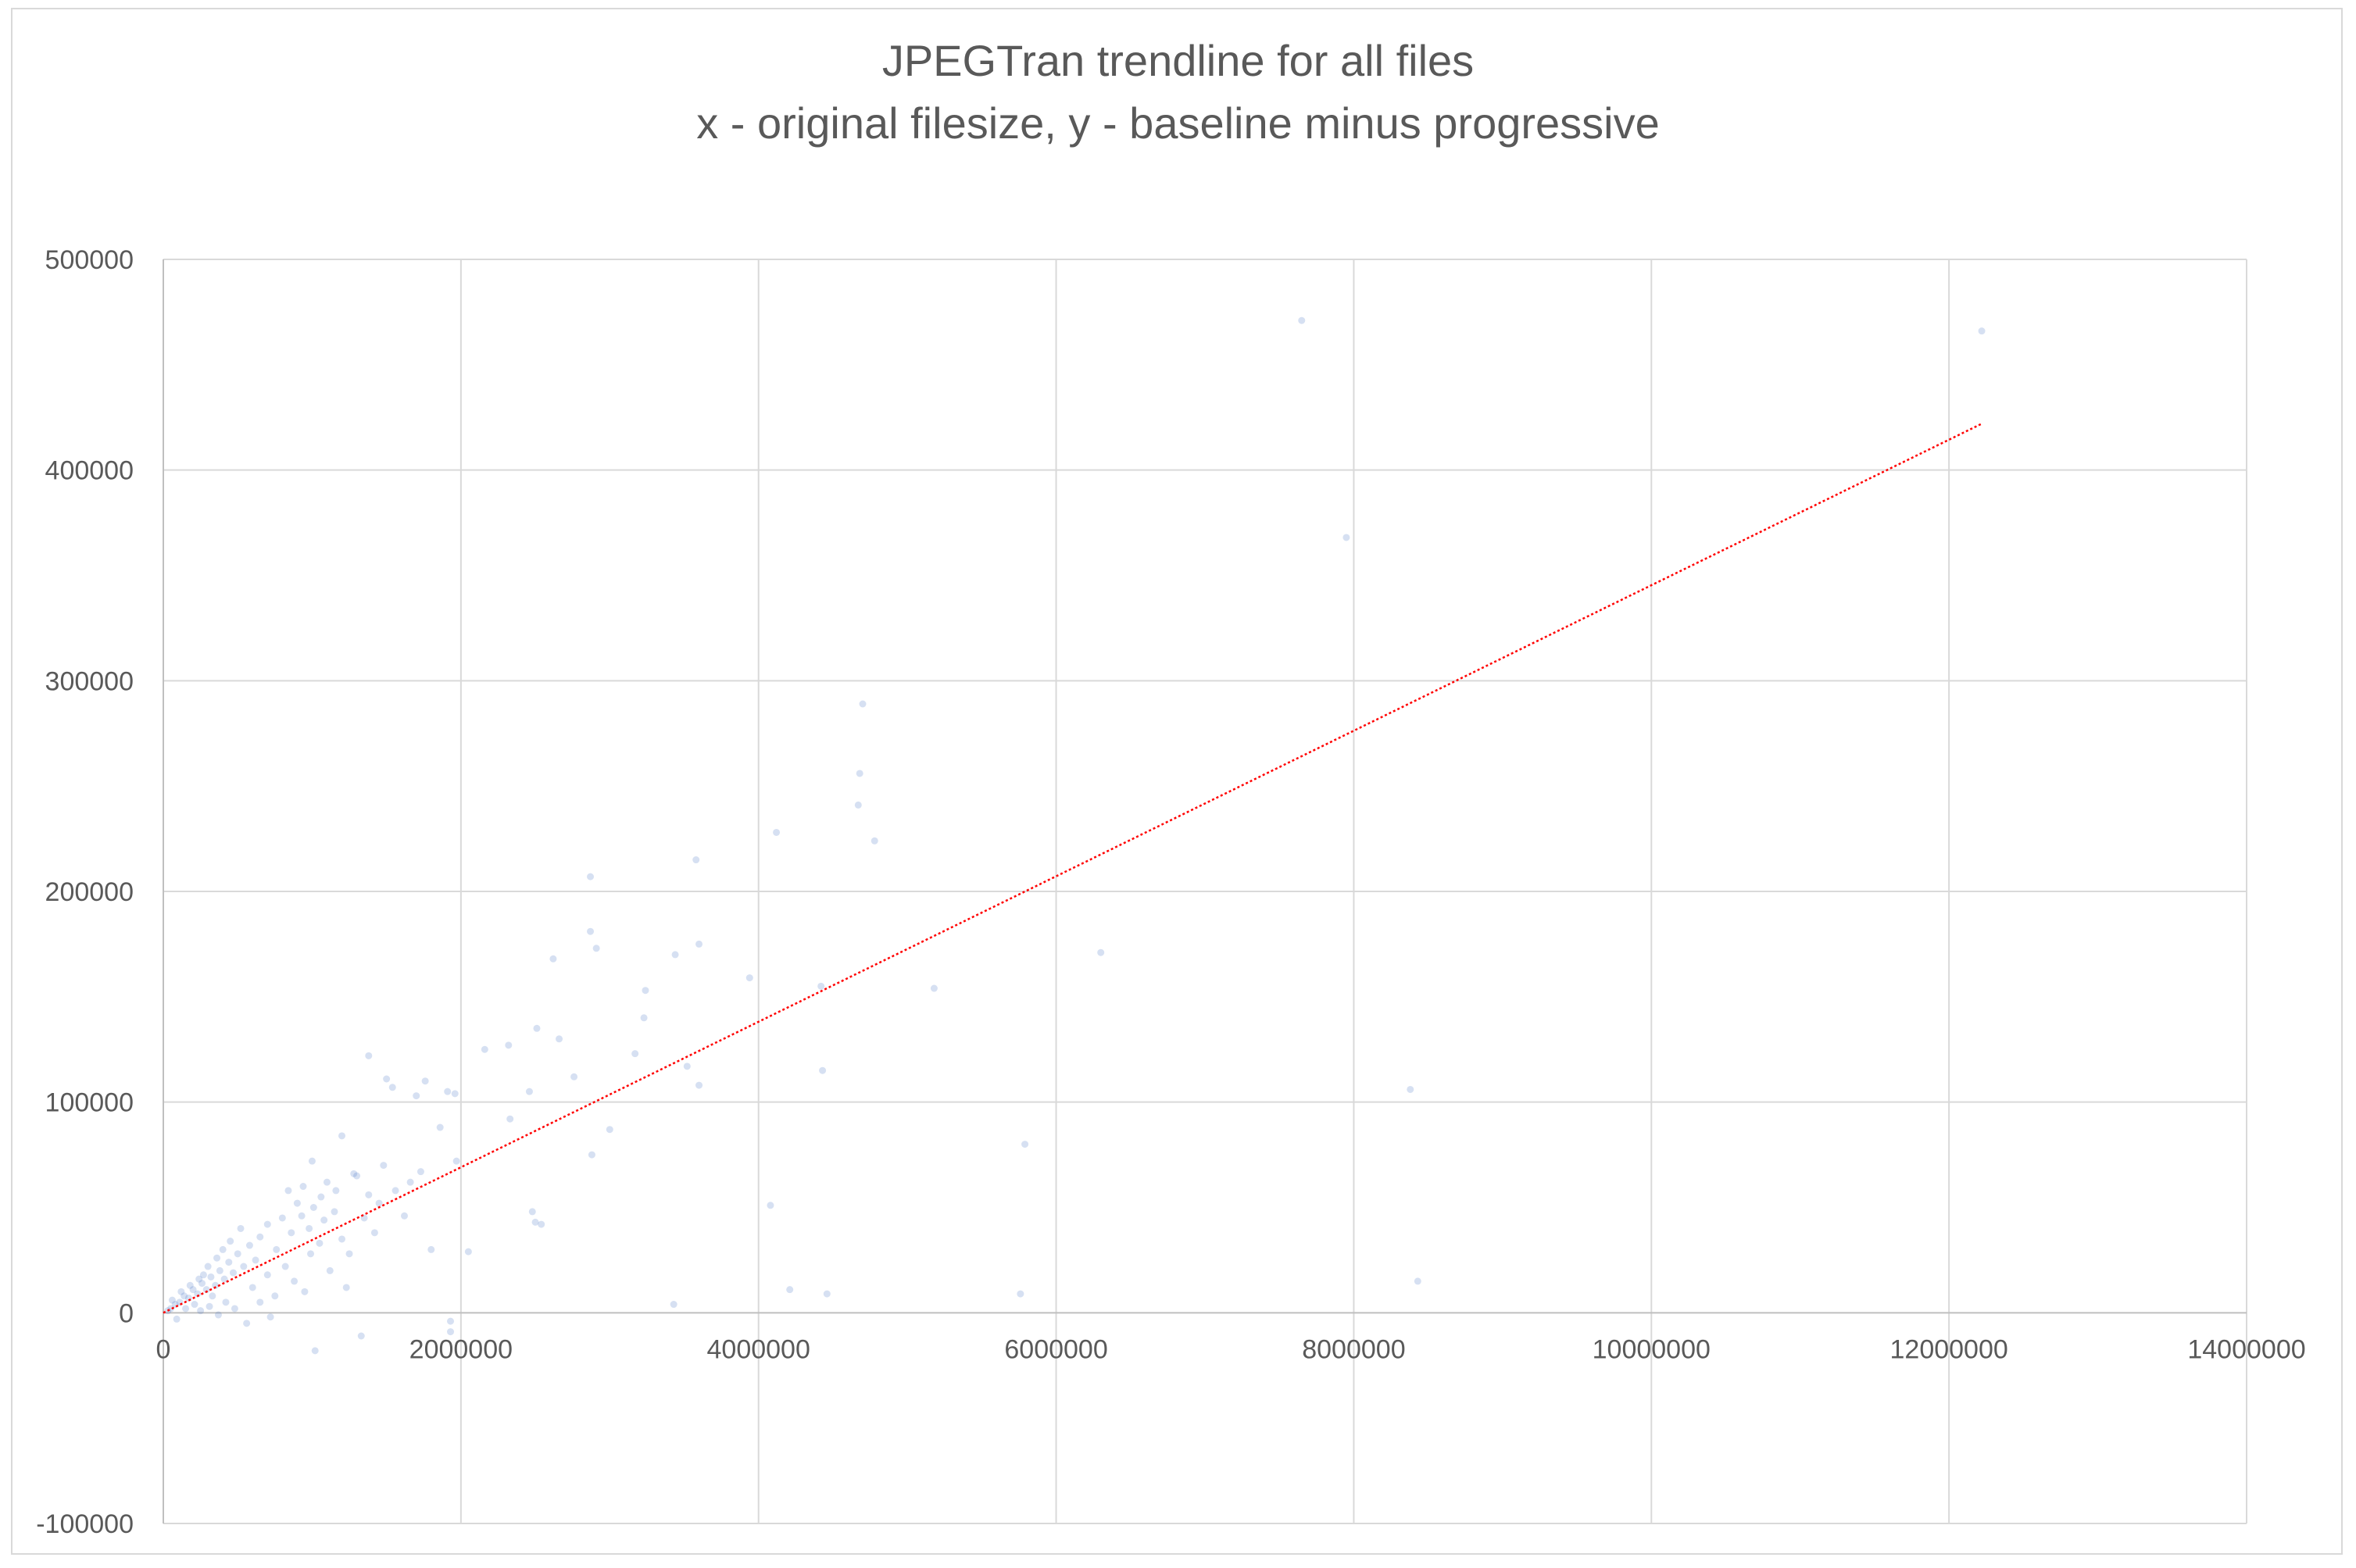 Image resolution: width=2356 pixels, height=1568 pixels. I want to click on y-tick-label: 200000, so click(89, 892).